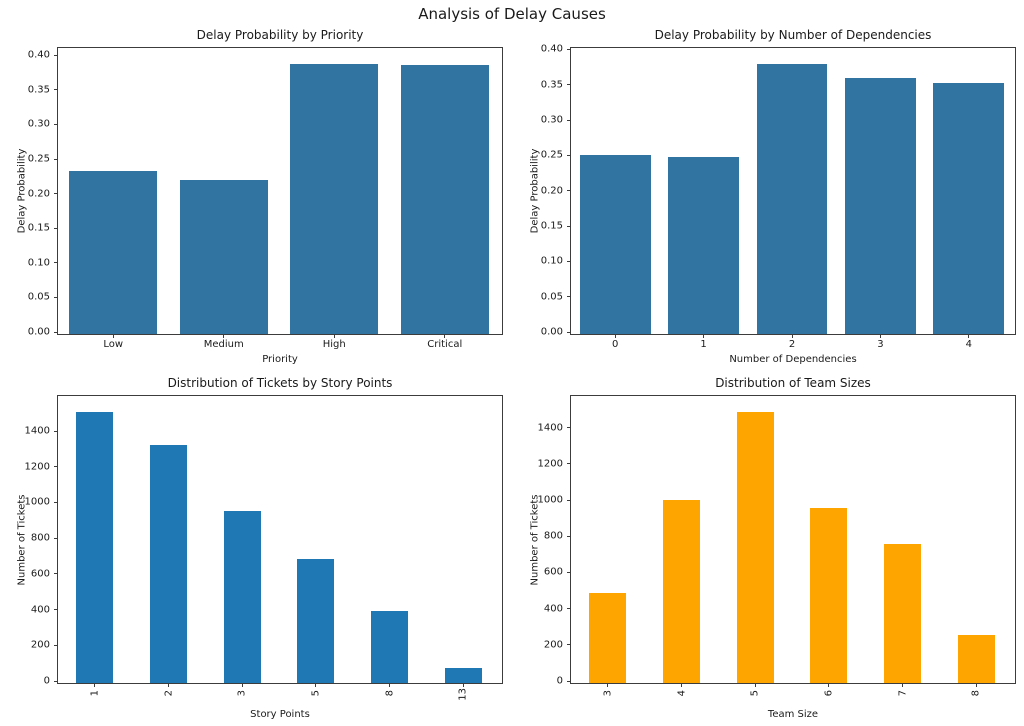 The height and width of the screenshot is (726, 1024). Describe the element at coordinates (976, 693) in the screenshot. I see `x-tick-label: 8` at that location.